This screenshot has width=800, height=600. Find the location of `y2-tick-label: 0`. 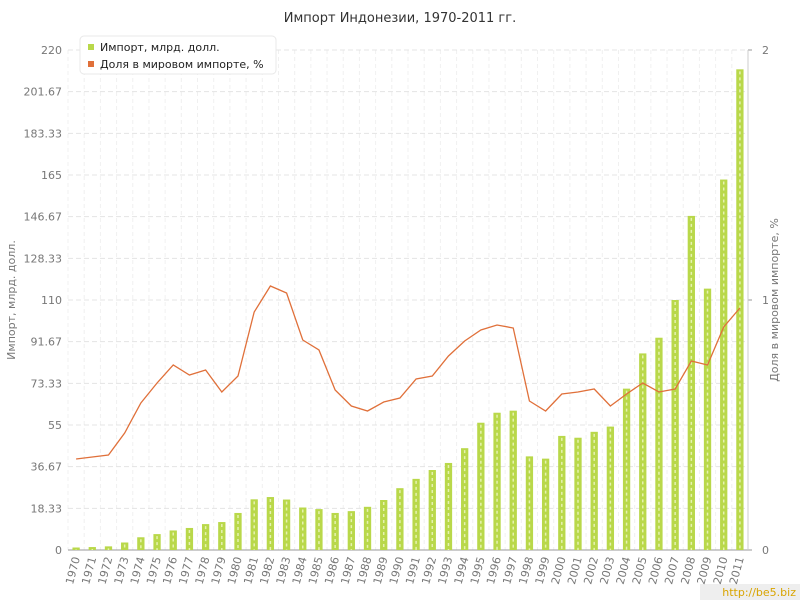

y2-tick-label: 0 is located at coordinates (765, 550).